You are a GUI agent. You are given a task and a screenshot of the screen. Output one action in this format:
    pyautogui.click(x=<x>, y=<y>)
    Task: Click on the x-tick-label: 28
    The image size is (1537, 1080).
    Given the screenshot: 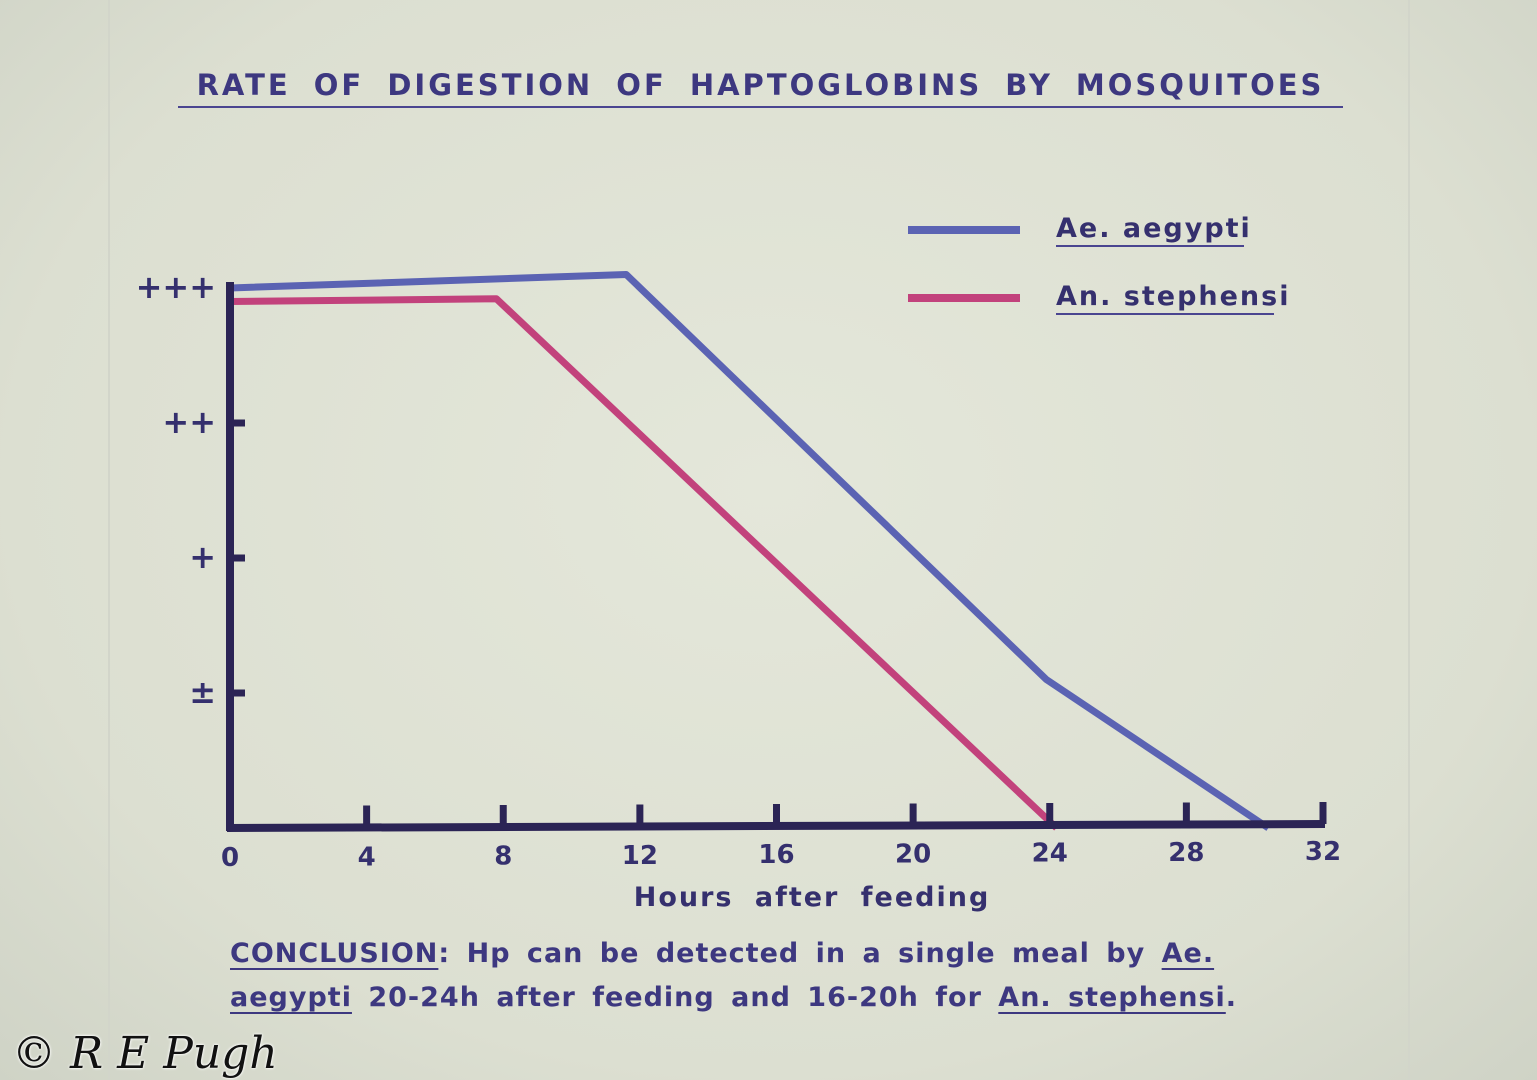 What is the action you would take?
    pyautogui.click(x=1186, y=853)
    